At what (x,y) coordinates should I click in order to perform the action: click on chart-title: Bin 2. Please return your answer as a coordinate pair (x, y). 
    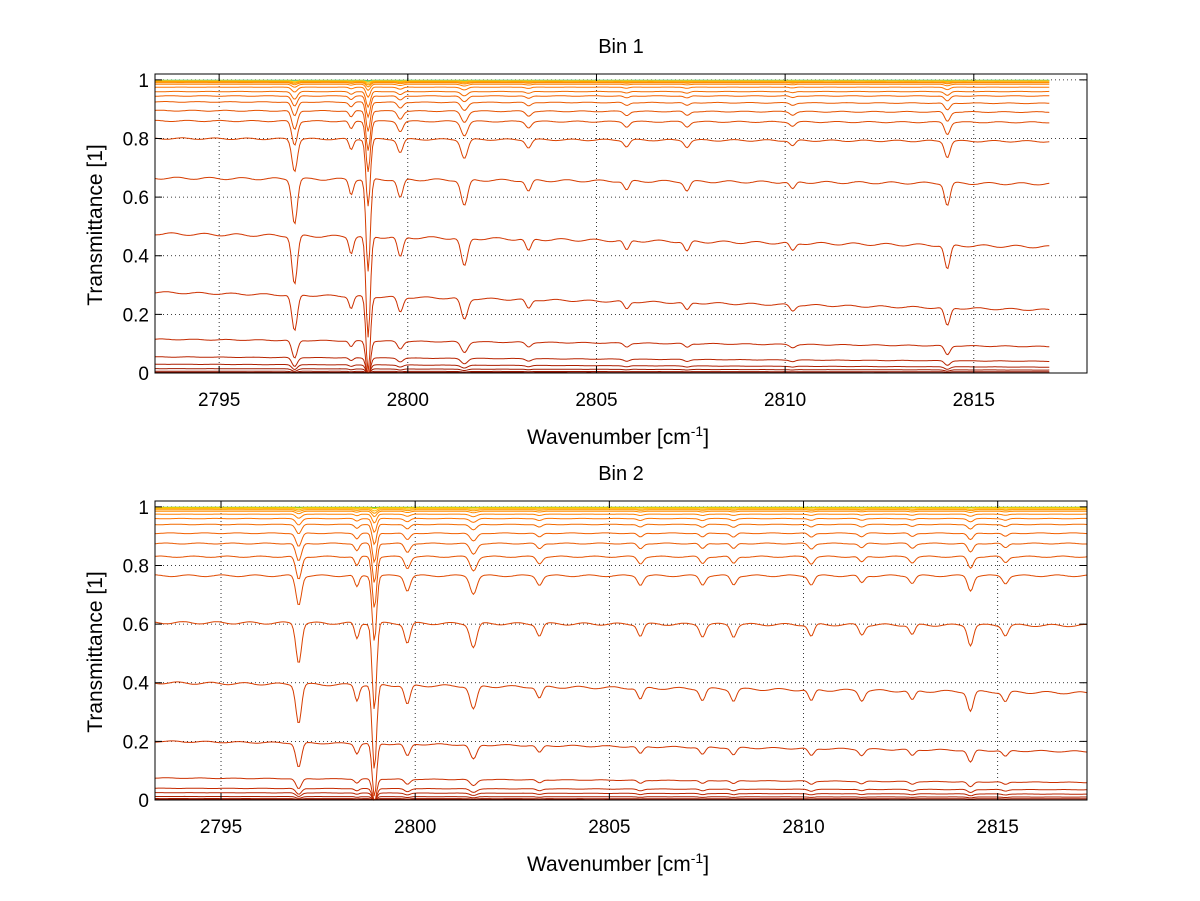
    Looking at the image, I should click on (621, 474).